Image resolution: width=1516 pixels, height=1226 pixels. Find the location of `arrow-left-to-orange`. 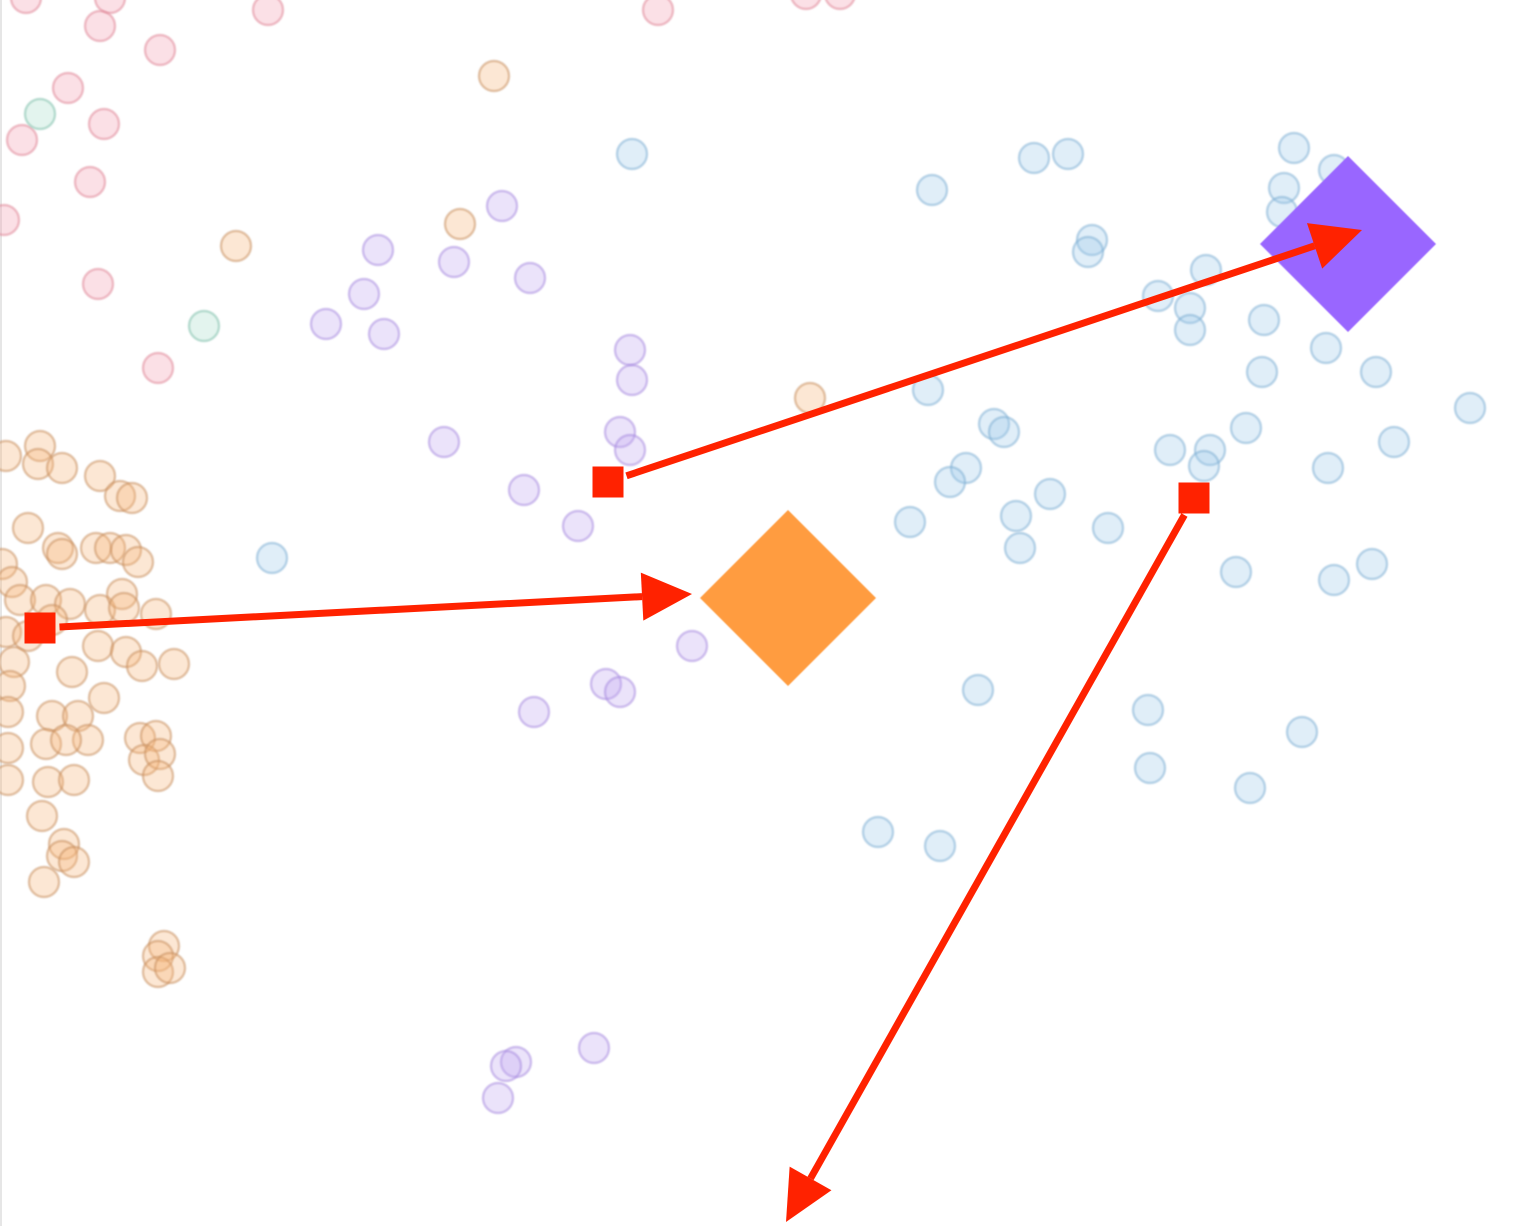

arrow-left-to-orange is located at coordinates (358, 608).